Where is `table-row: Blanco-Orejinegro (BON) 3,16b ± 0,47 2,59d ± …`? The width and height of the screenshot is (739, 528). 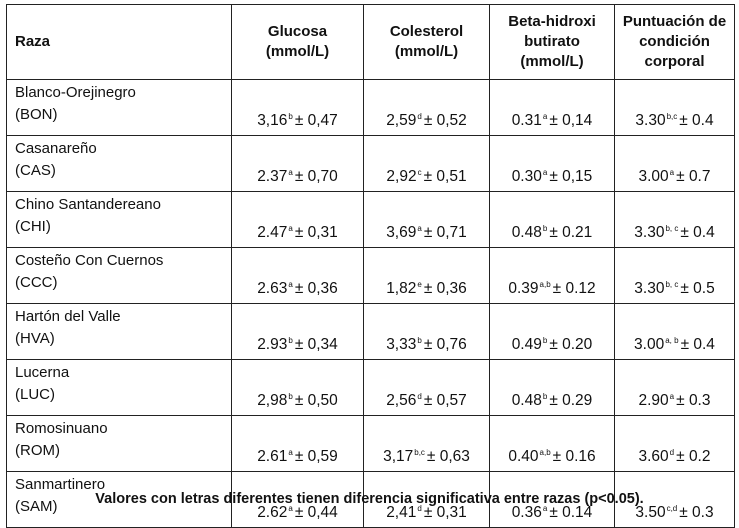
table-row: Blanco-Orejinegro (BON) 3,16b ± 0,47 2,59d ± … is located at coordinates (370, 107).